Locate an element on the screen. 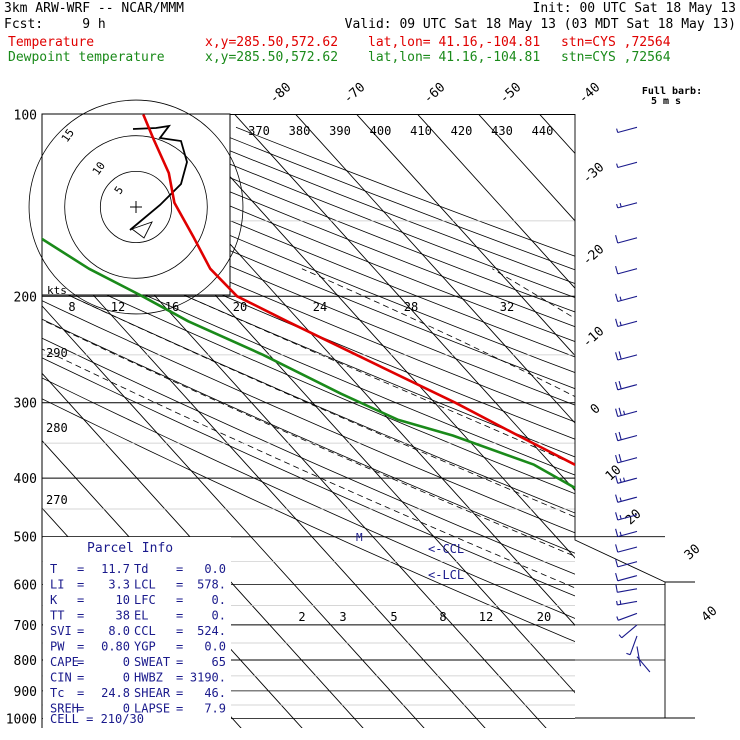  parcel-info-background is located at coordinates (137, 632).